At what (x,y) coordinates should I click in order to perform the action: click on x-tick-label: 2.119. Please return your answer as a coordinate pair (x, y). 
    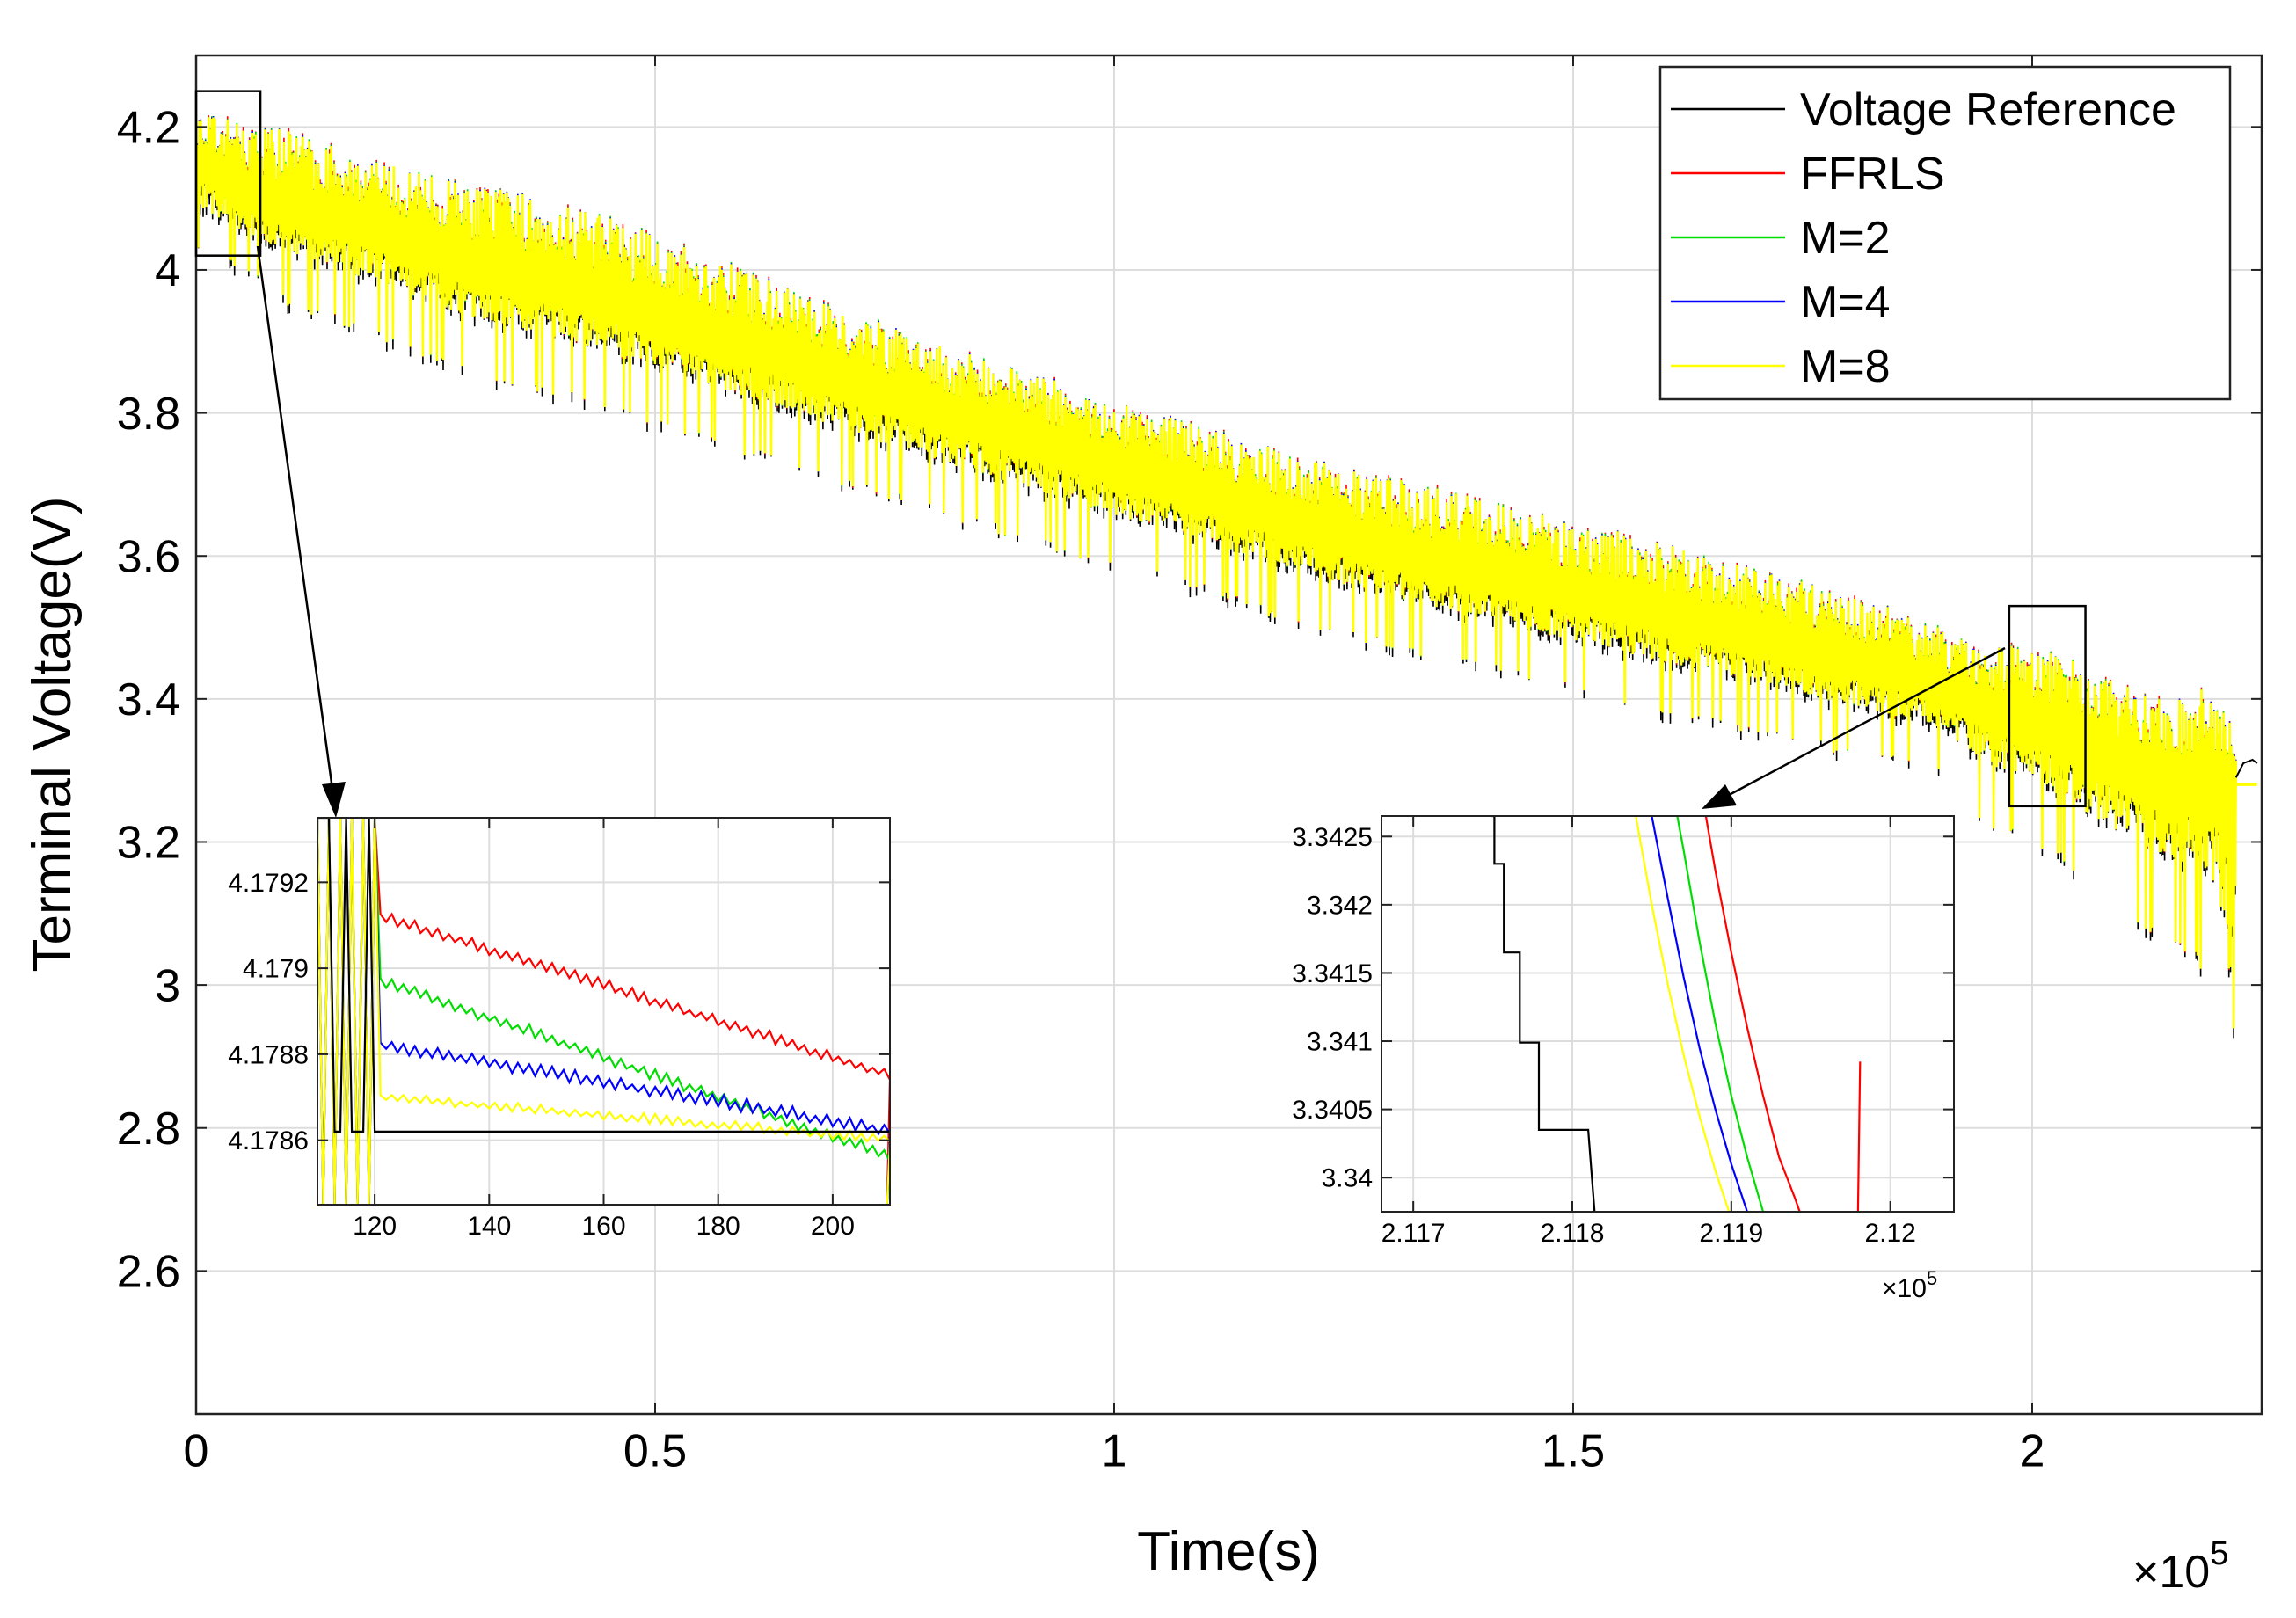
    Looking at the image, I should click on (1731, 1233).